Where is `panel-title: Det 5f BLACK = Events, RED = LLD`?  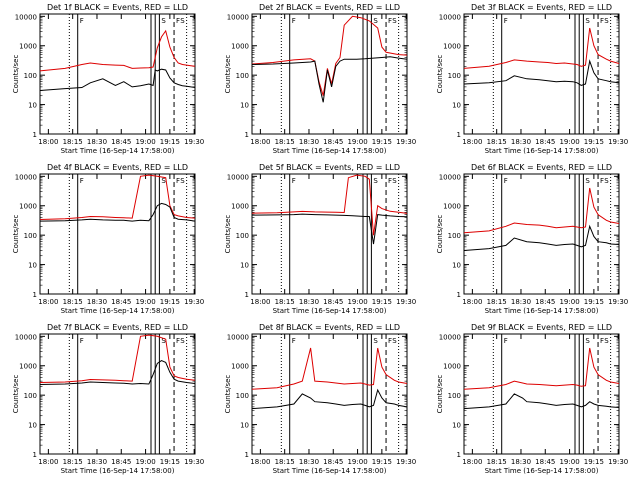 panel-title: Det 5f BLACK = Events, RED = LLD is located at coordinates (329, 167).